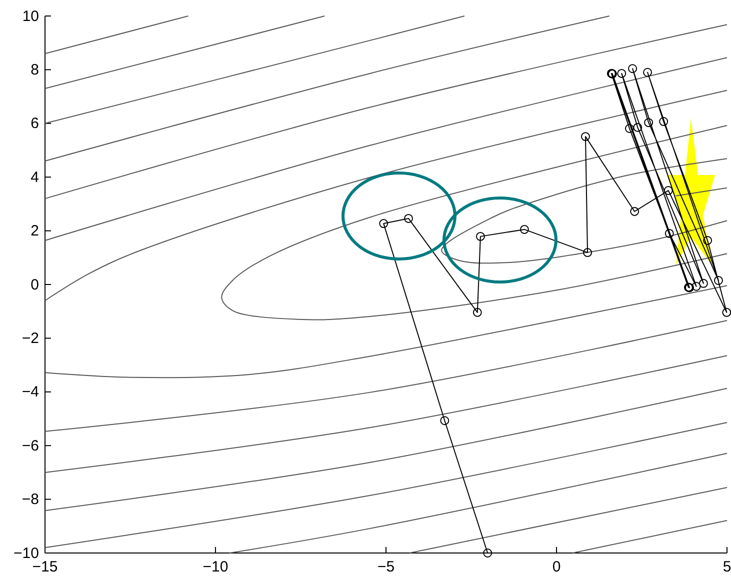  I want to click on y-tick-label: 6, so click(34, 123).